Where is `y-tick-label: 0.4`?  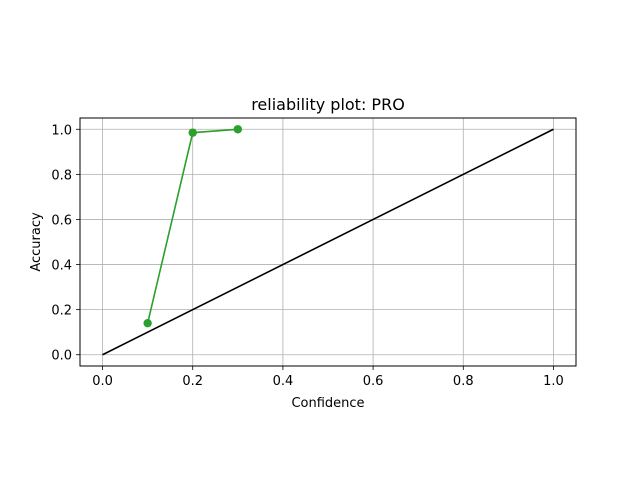 y-tick-label: 0.4 is located at coordinates (61, 266).